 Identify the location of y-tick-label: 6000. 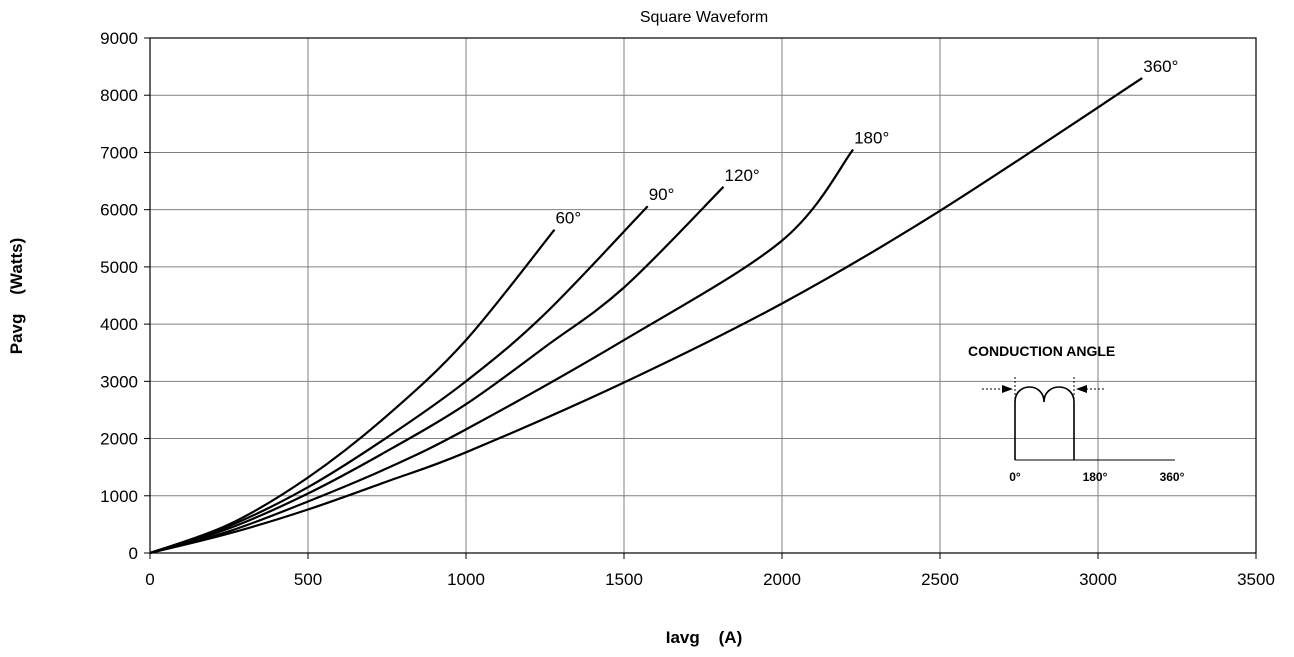
(119, 210).